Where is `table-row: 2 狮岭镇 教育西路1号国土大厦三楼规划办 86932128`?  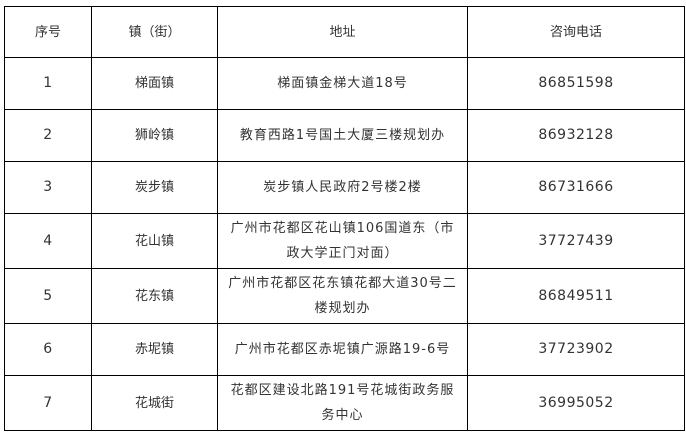 table-row: 2 狮岭镇 教育西路1号国土大厦三楼规划办 86932128 is located at coordinates (344, 135).